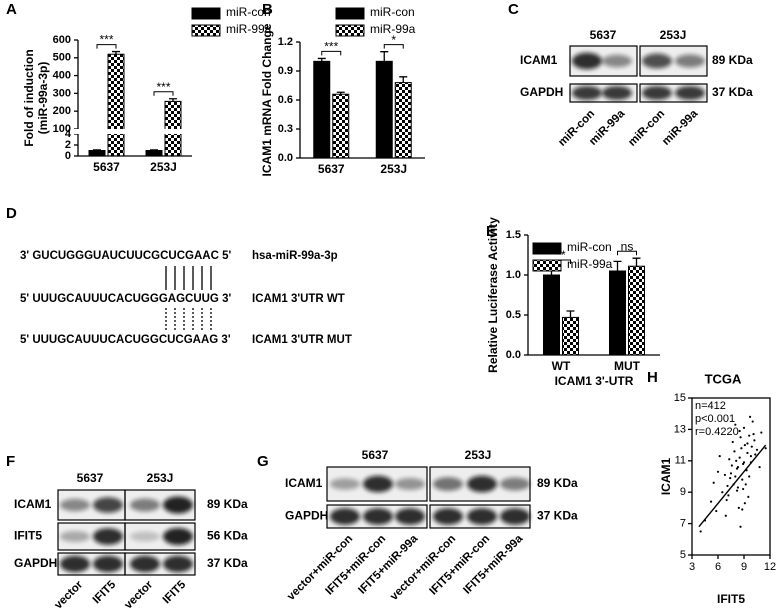 This screenshot has width=777, height=610. I want to click on y-axis-label: Relative Luciferase Activity, so click(493, 295).